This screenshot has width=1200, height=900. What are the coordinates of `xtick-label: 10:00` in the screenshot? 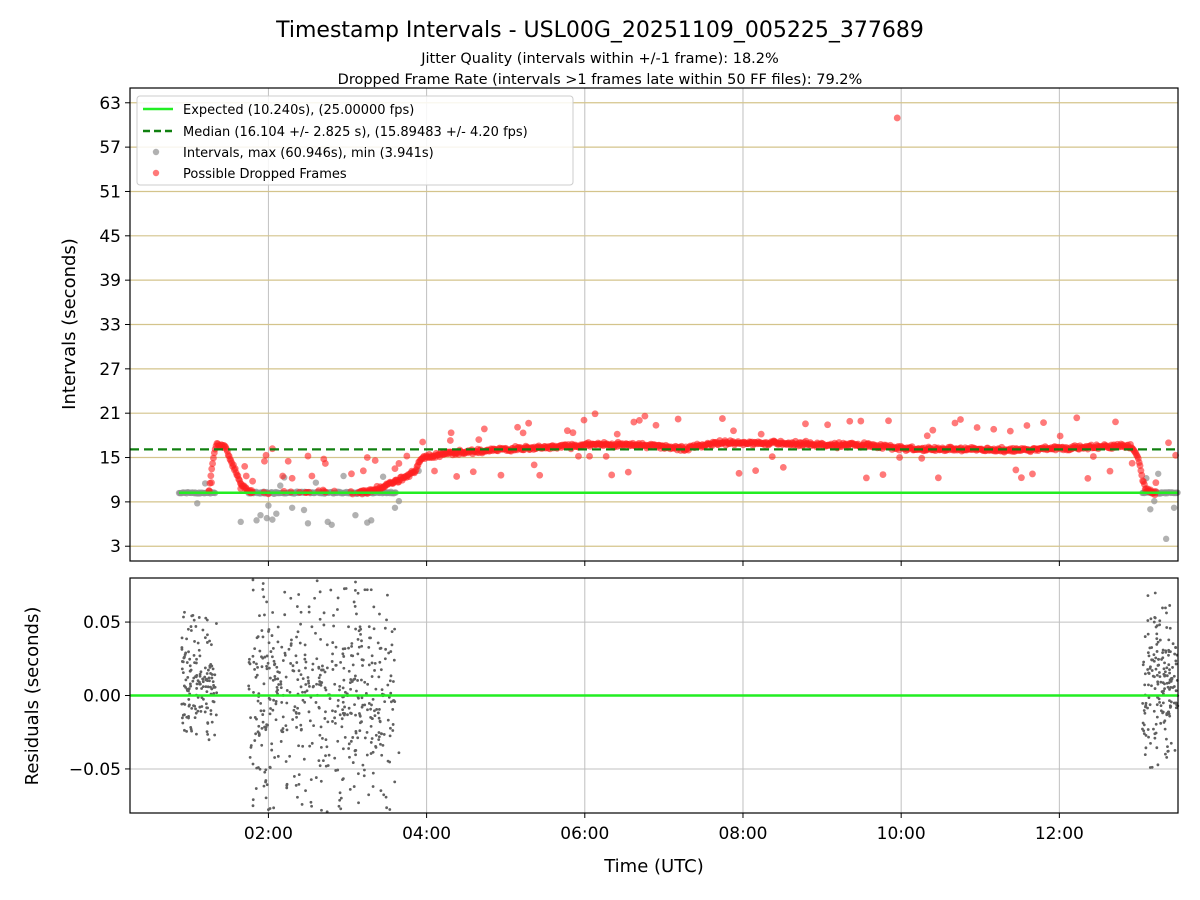 It's located at (901, 834).